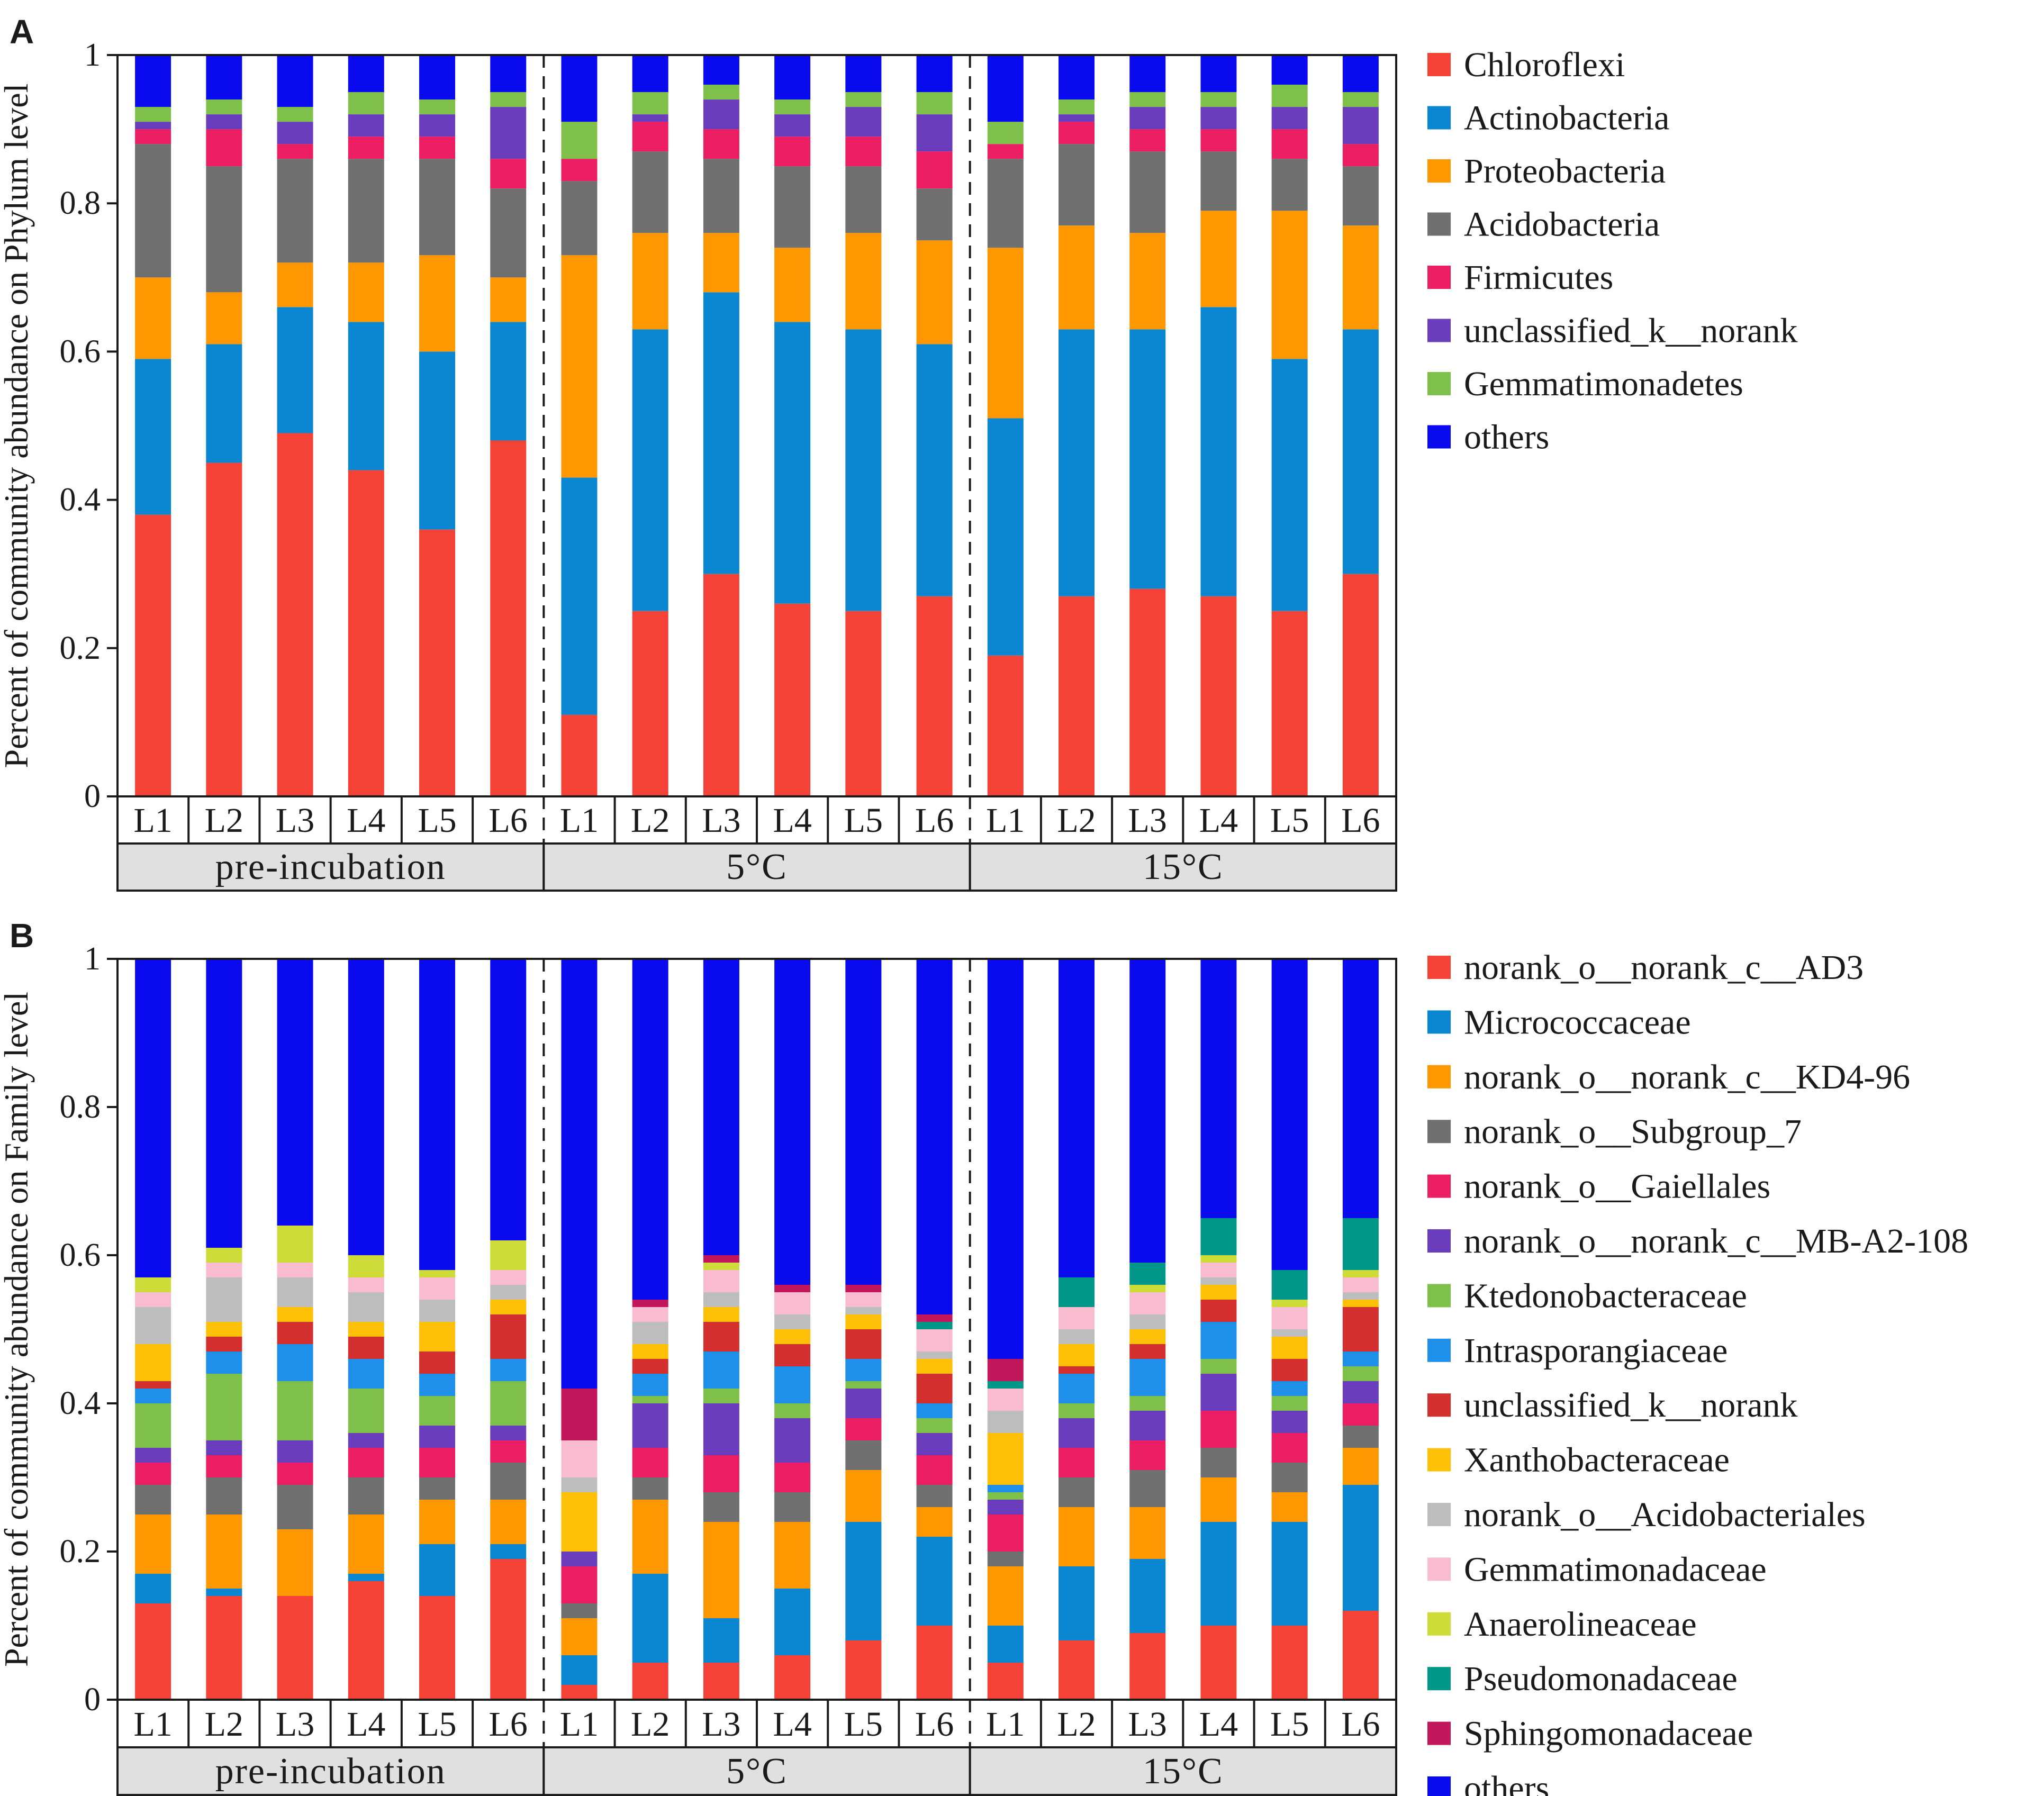 This screenshot has height=1796, width=2044. Describe the element at coordinates (366, 821) in the screenshot. I see `category-label: L4` at that location.